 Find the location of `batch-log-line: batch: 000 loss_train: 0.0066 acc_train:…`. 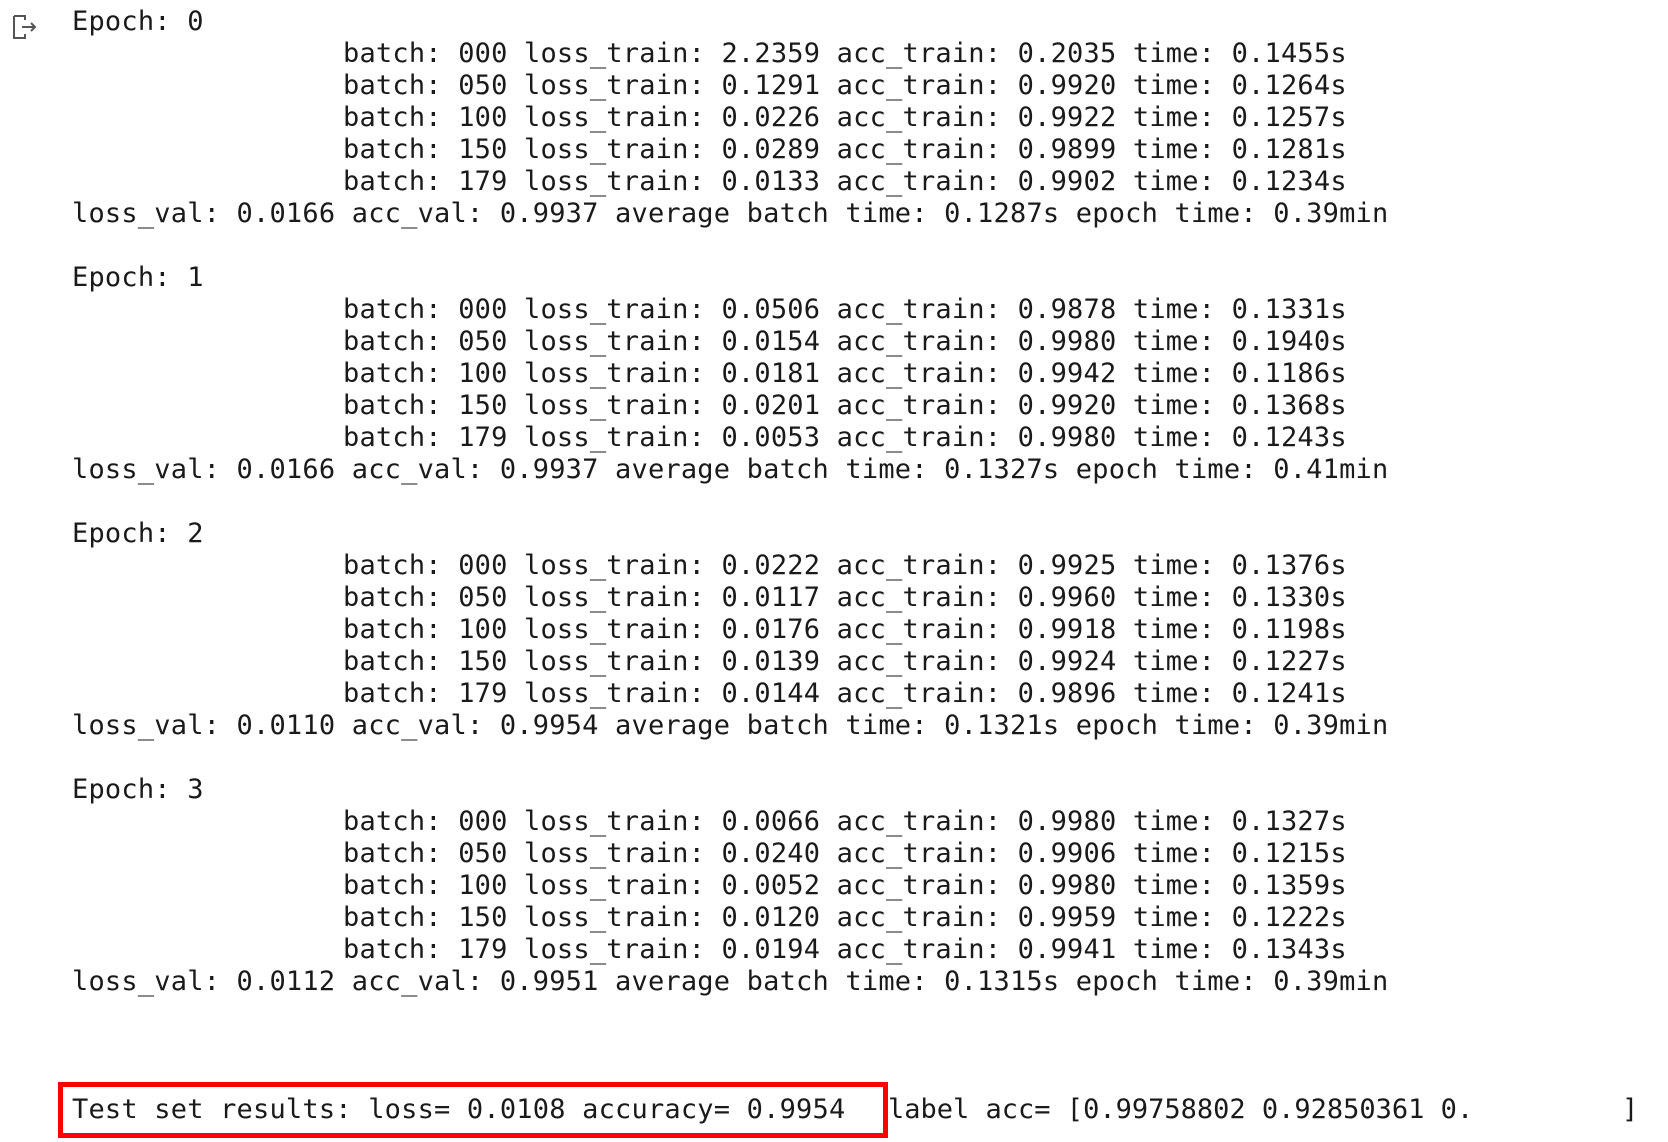

batch-log-line: batch: 000 loss_train: 0.0066 acc_train:… is located at coordinates (845, 821).